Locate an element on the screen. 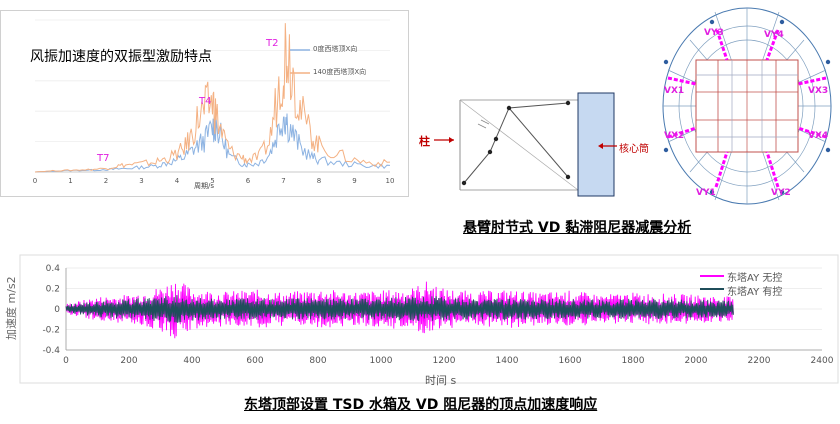 The height and width of the screenshot is (424, 840). column-arrow-head is located at coordinates (451, 140).